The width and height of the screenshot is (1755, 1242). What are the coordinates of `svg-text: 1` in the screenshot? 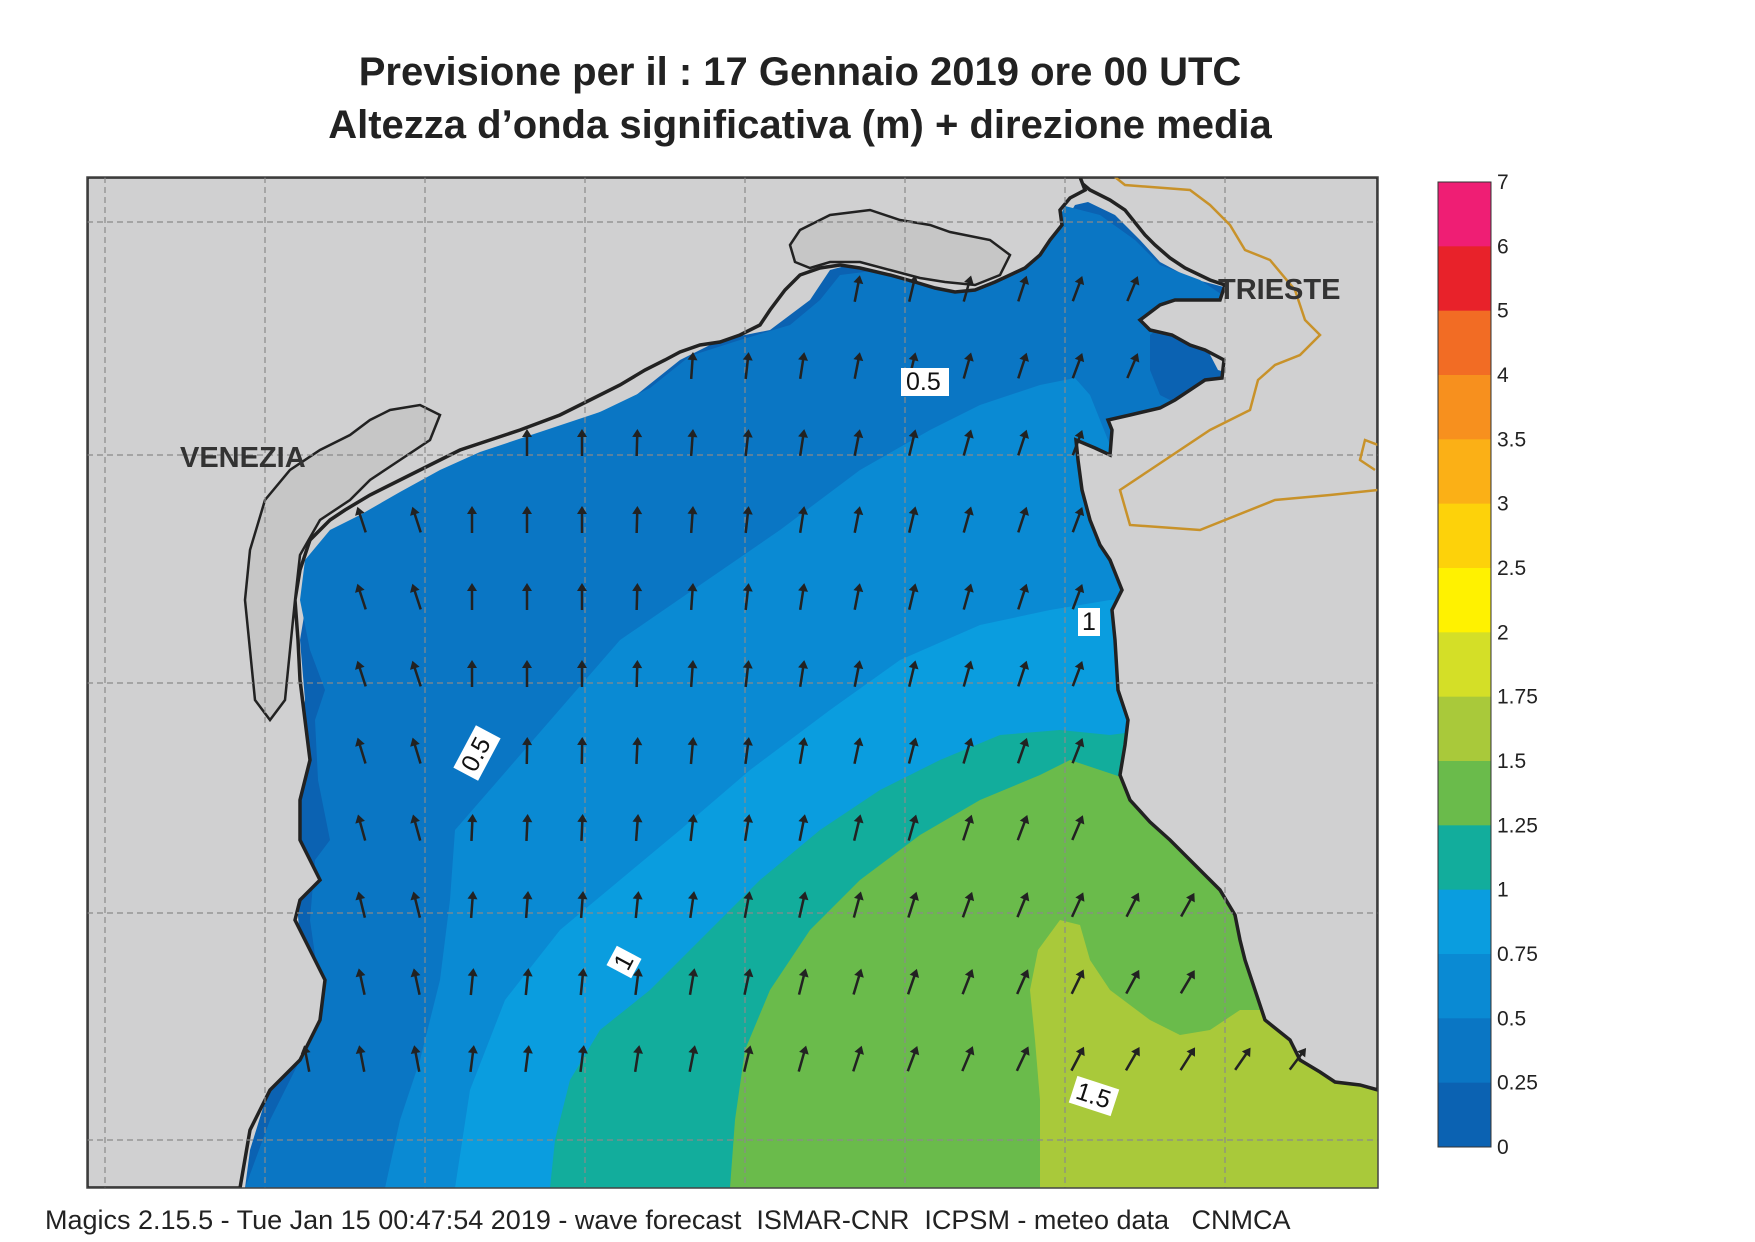 It's located at (1089, 622).